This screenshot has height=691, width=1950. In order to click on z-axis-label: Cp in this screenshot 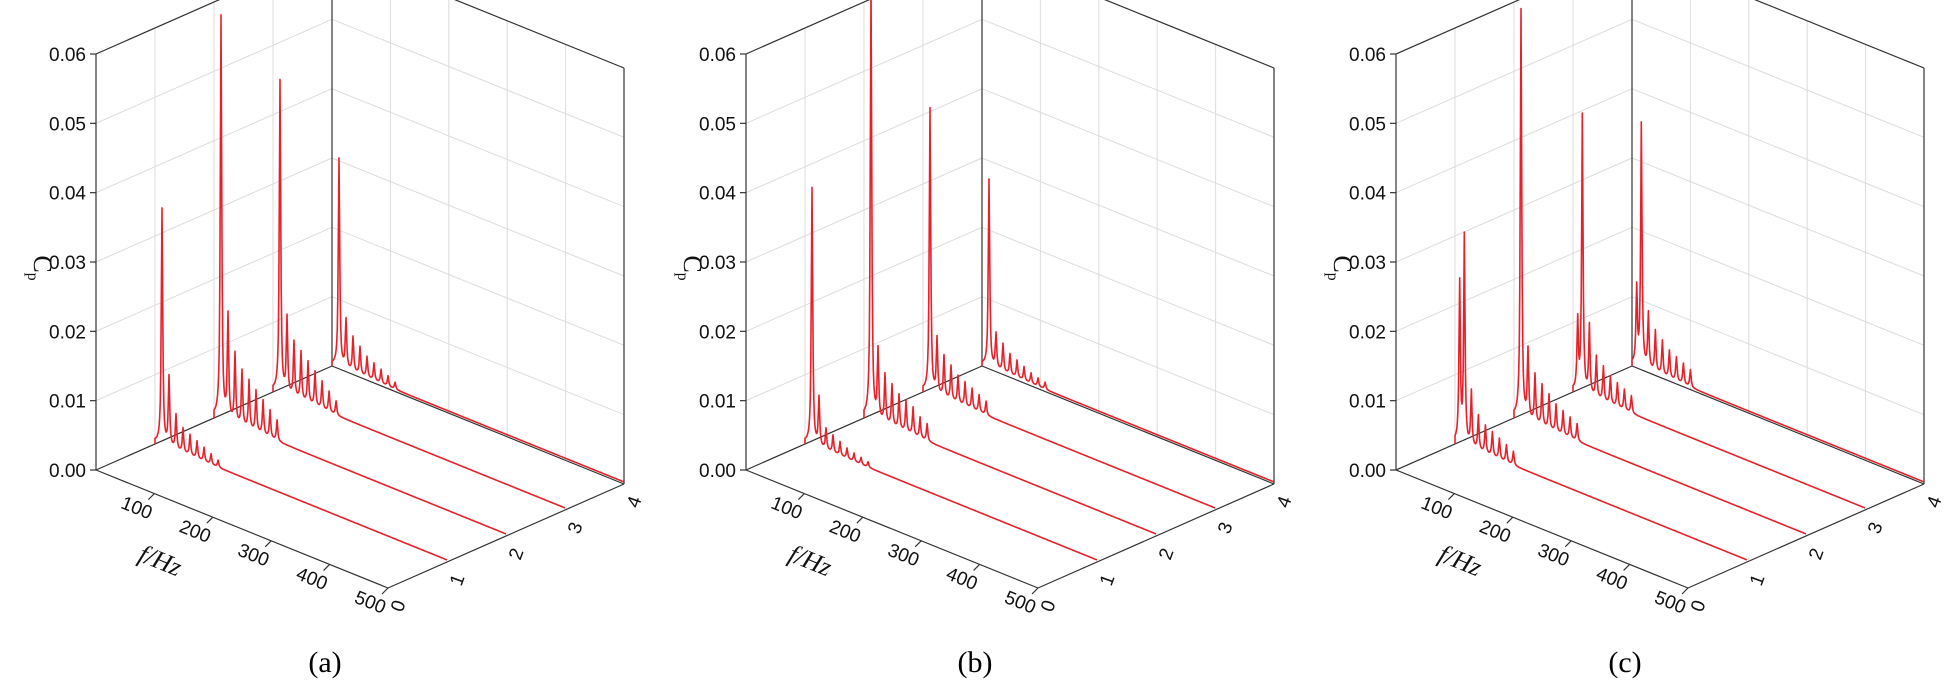, I will do `click(1340, 267)`.